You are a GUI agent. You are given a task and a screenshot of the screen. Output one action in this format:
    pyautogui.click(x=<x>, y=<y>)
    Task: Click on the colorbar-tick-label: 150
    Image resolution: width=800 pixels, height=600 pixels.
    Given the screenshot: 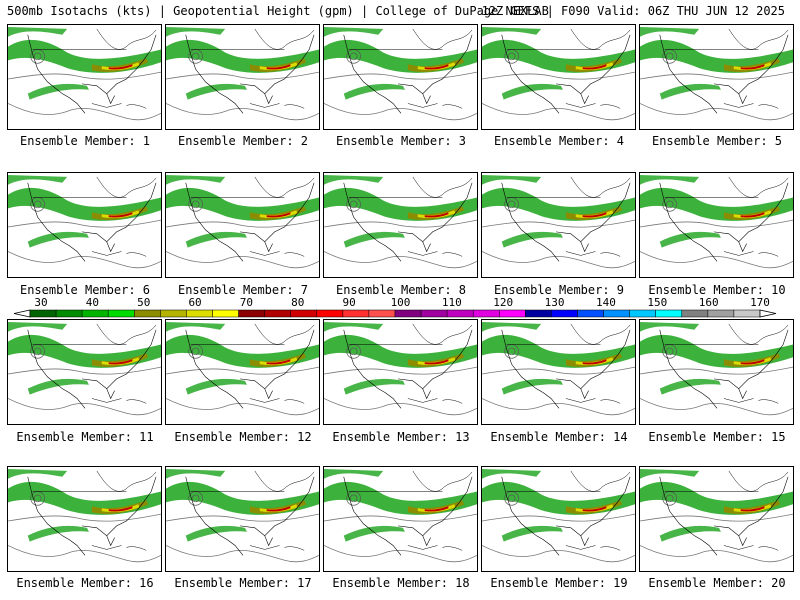 What is the action you would take?
    pyautogui.click(x=657, y=302)
    